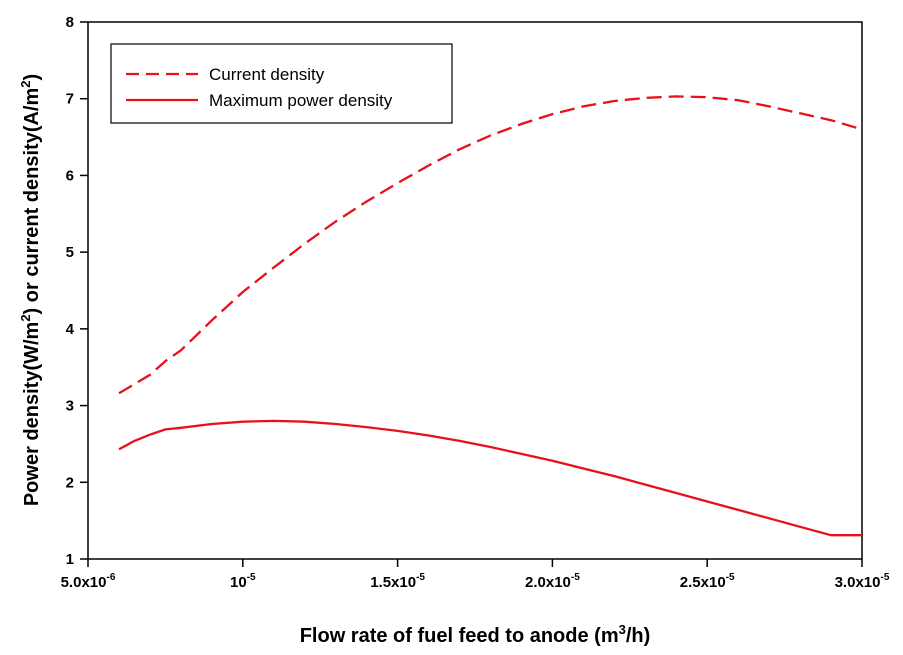 The width and height of the screenshot is (903, 655). I want to click on y-tick-label: 5, so click(70, 252).